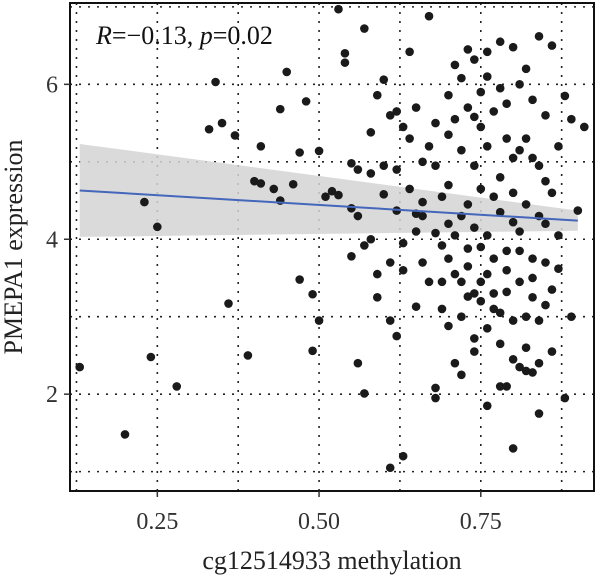  What do you see at coordinates (52, 395) in the screenshot?
I see `y-tick-label-0: 2` at bounding box center [52, 395].